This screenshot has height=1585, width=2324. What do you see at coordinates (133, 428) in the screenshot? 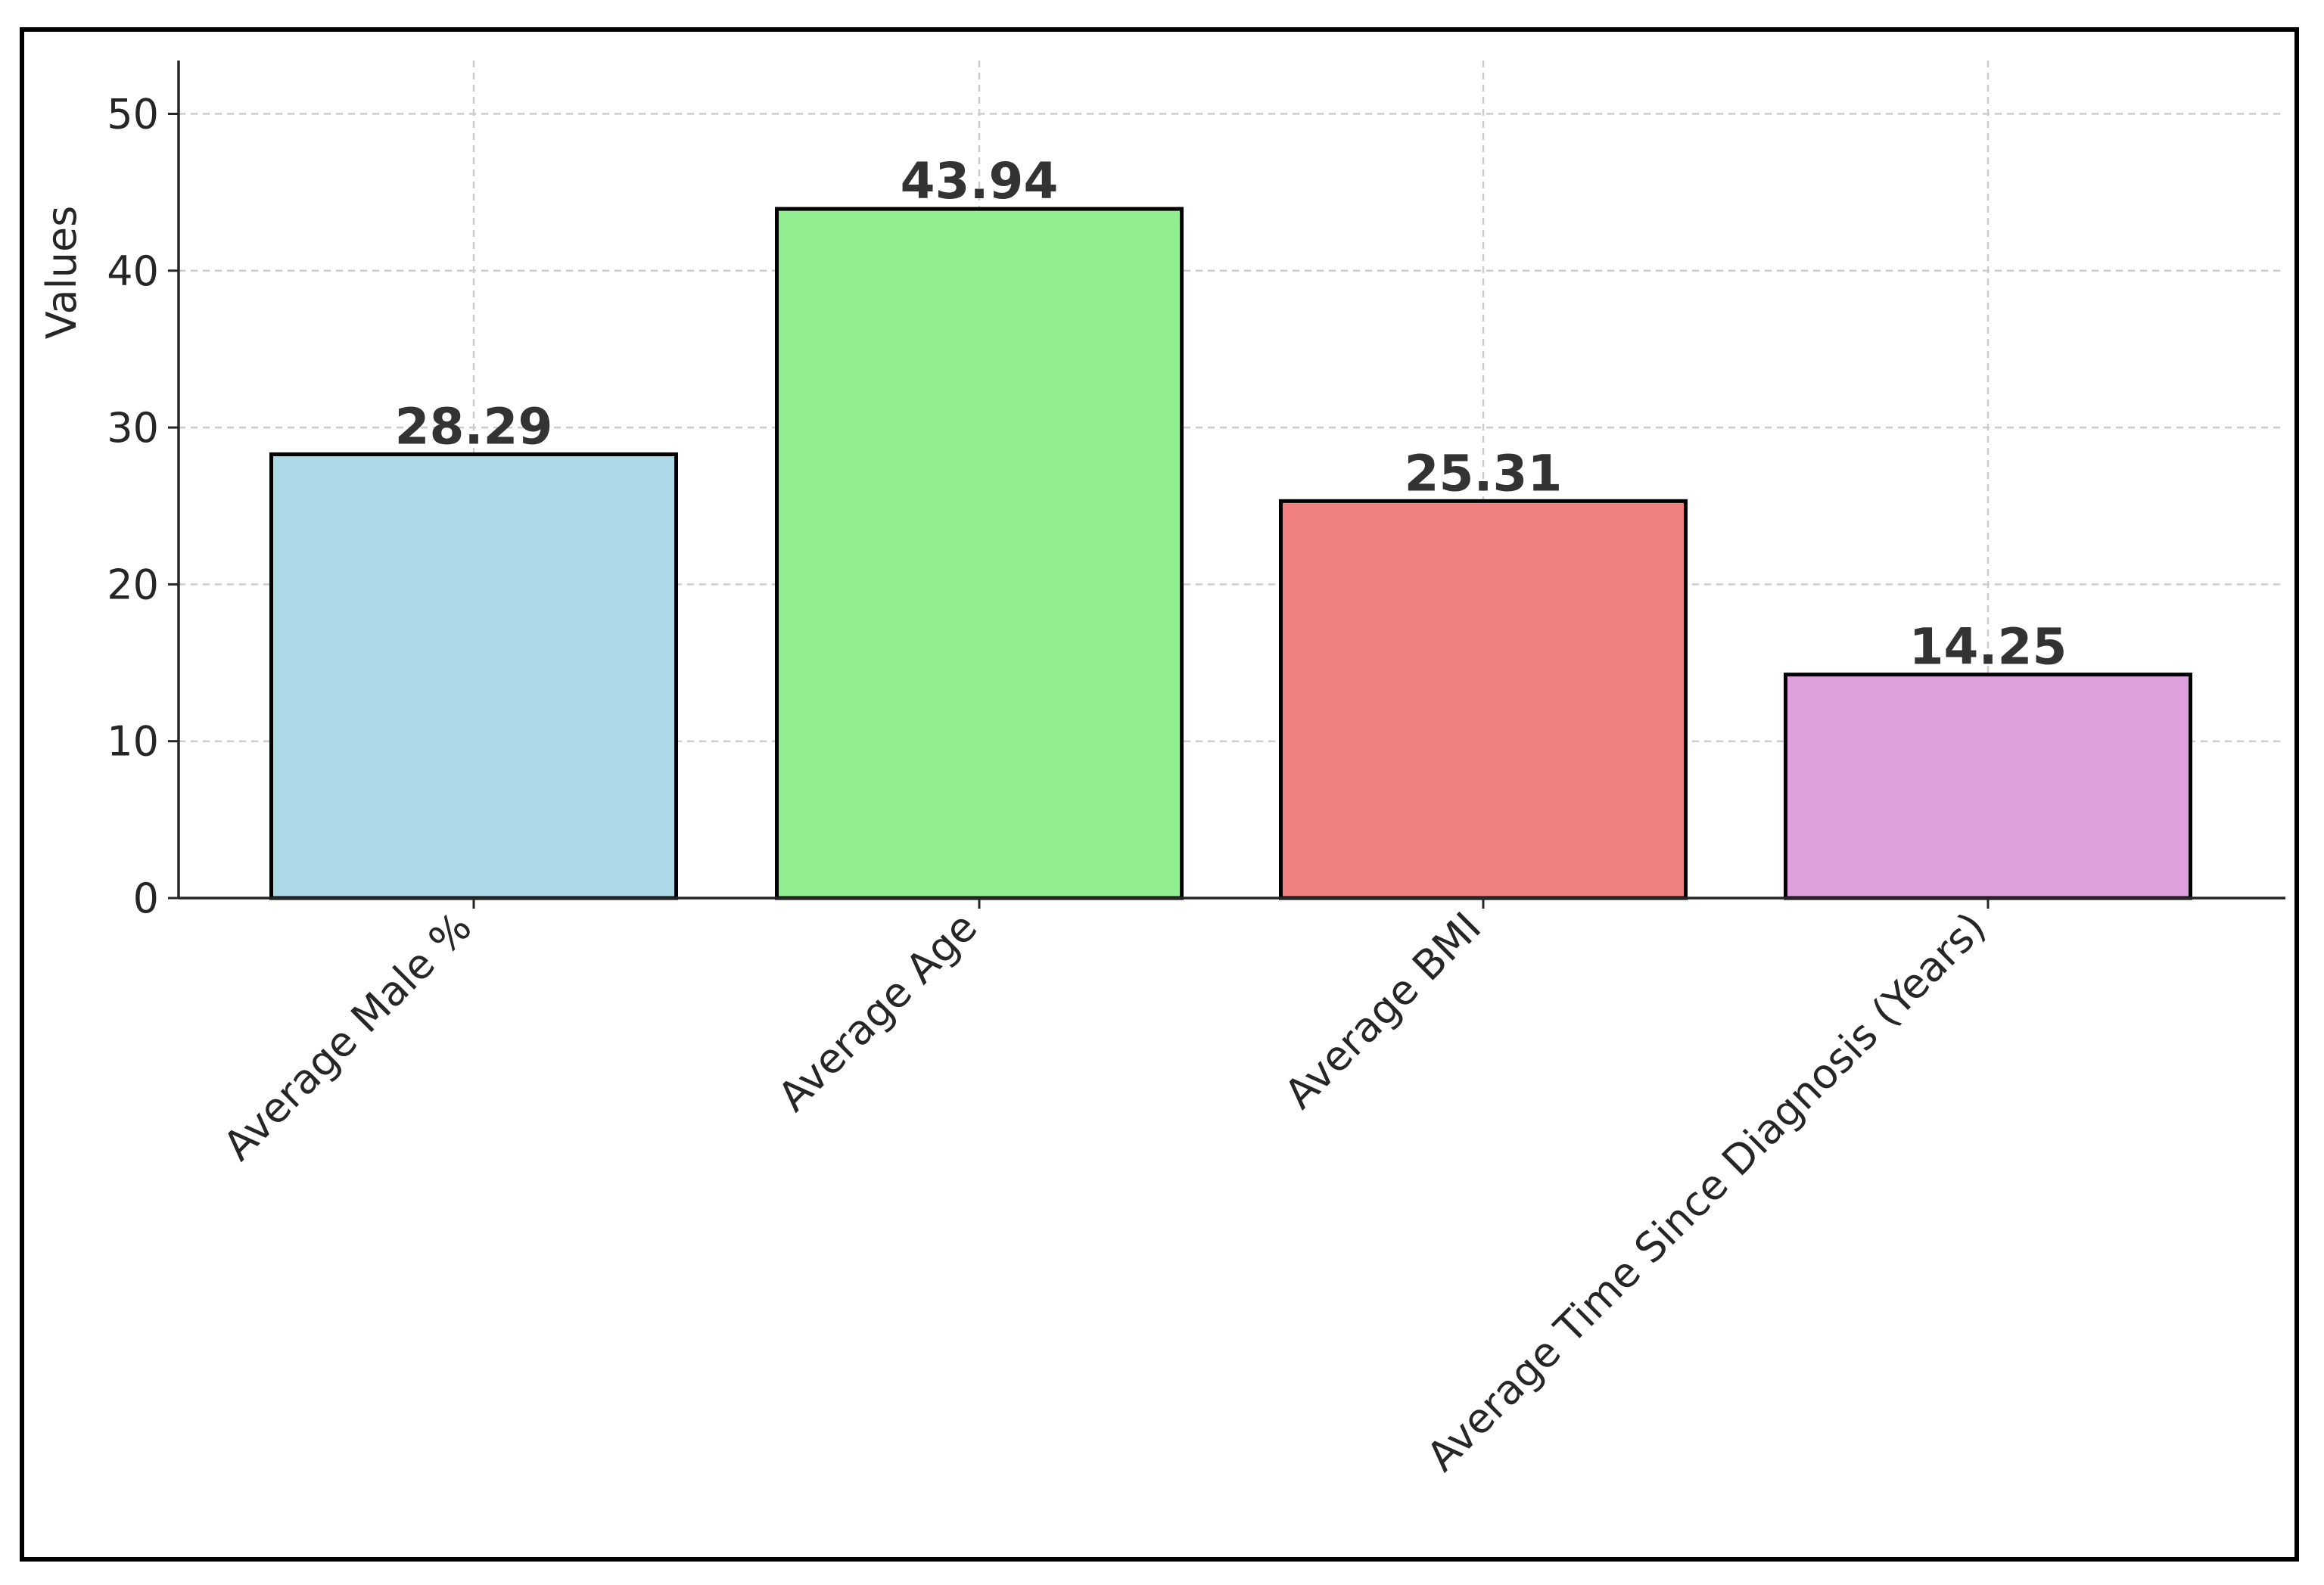
I see `y-tick-label: 30` at bounding box center [133, 428].